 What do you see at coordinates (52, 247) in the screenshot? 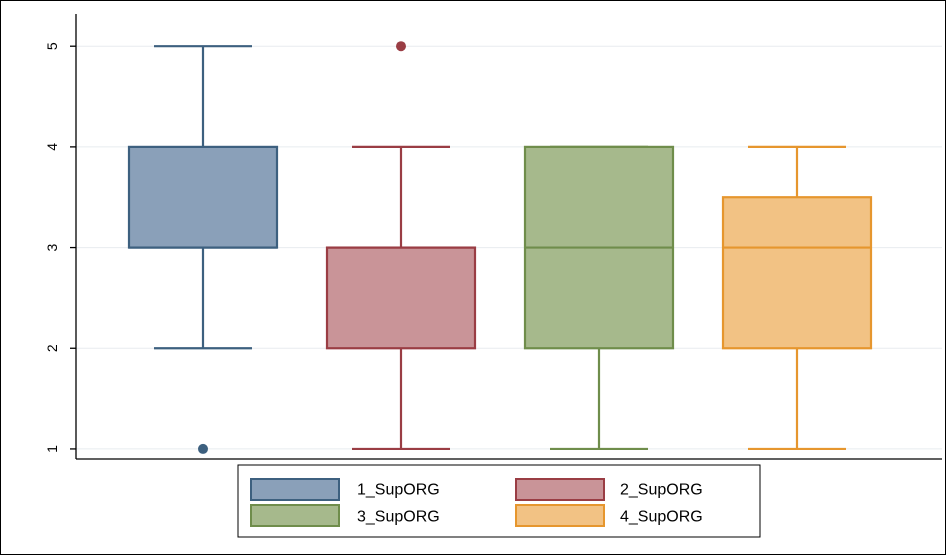
I see `y-tick-label: 3` at bounding box center [52, 247].